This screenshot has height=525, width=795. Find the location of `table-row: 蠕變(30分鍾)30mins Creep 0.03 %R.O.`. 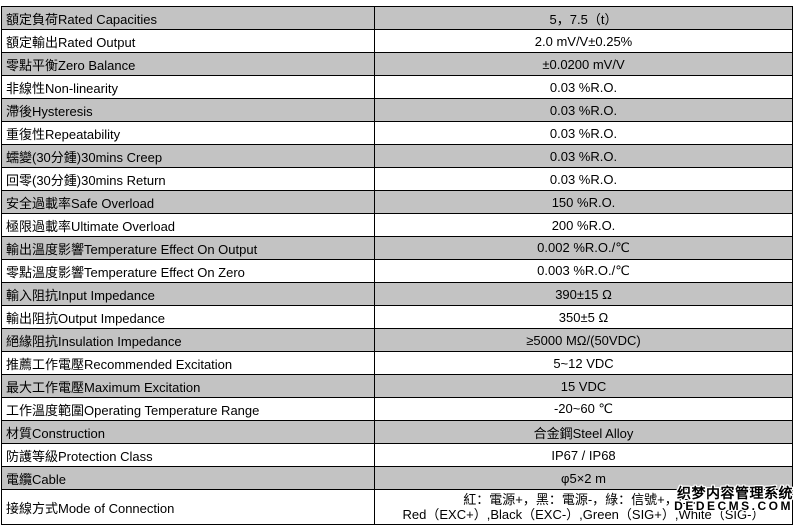

table-row: 蠕變(30分鍾)30mins Creep 0.03 %R.O. is located at coordinates (397, 156).